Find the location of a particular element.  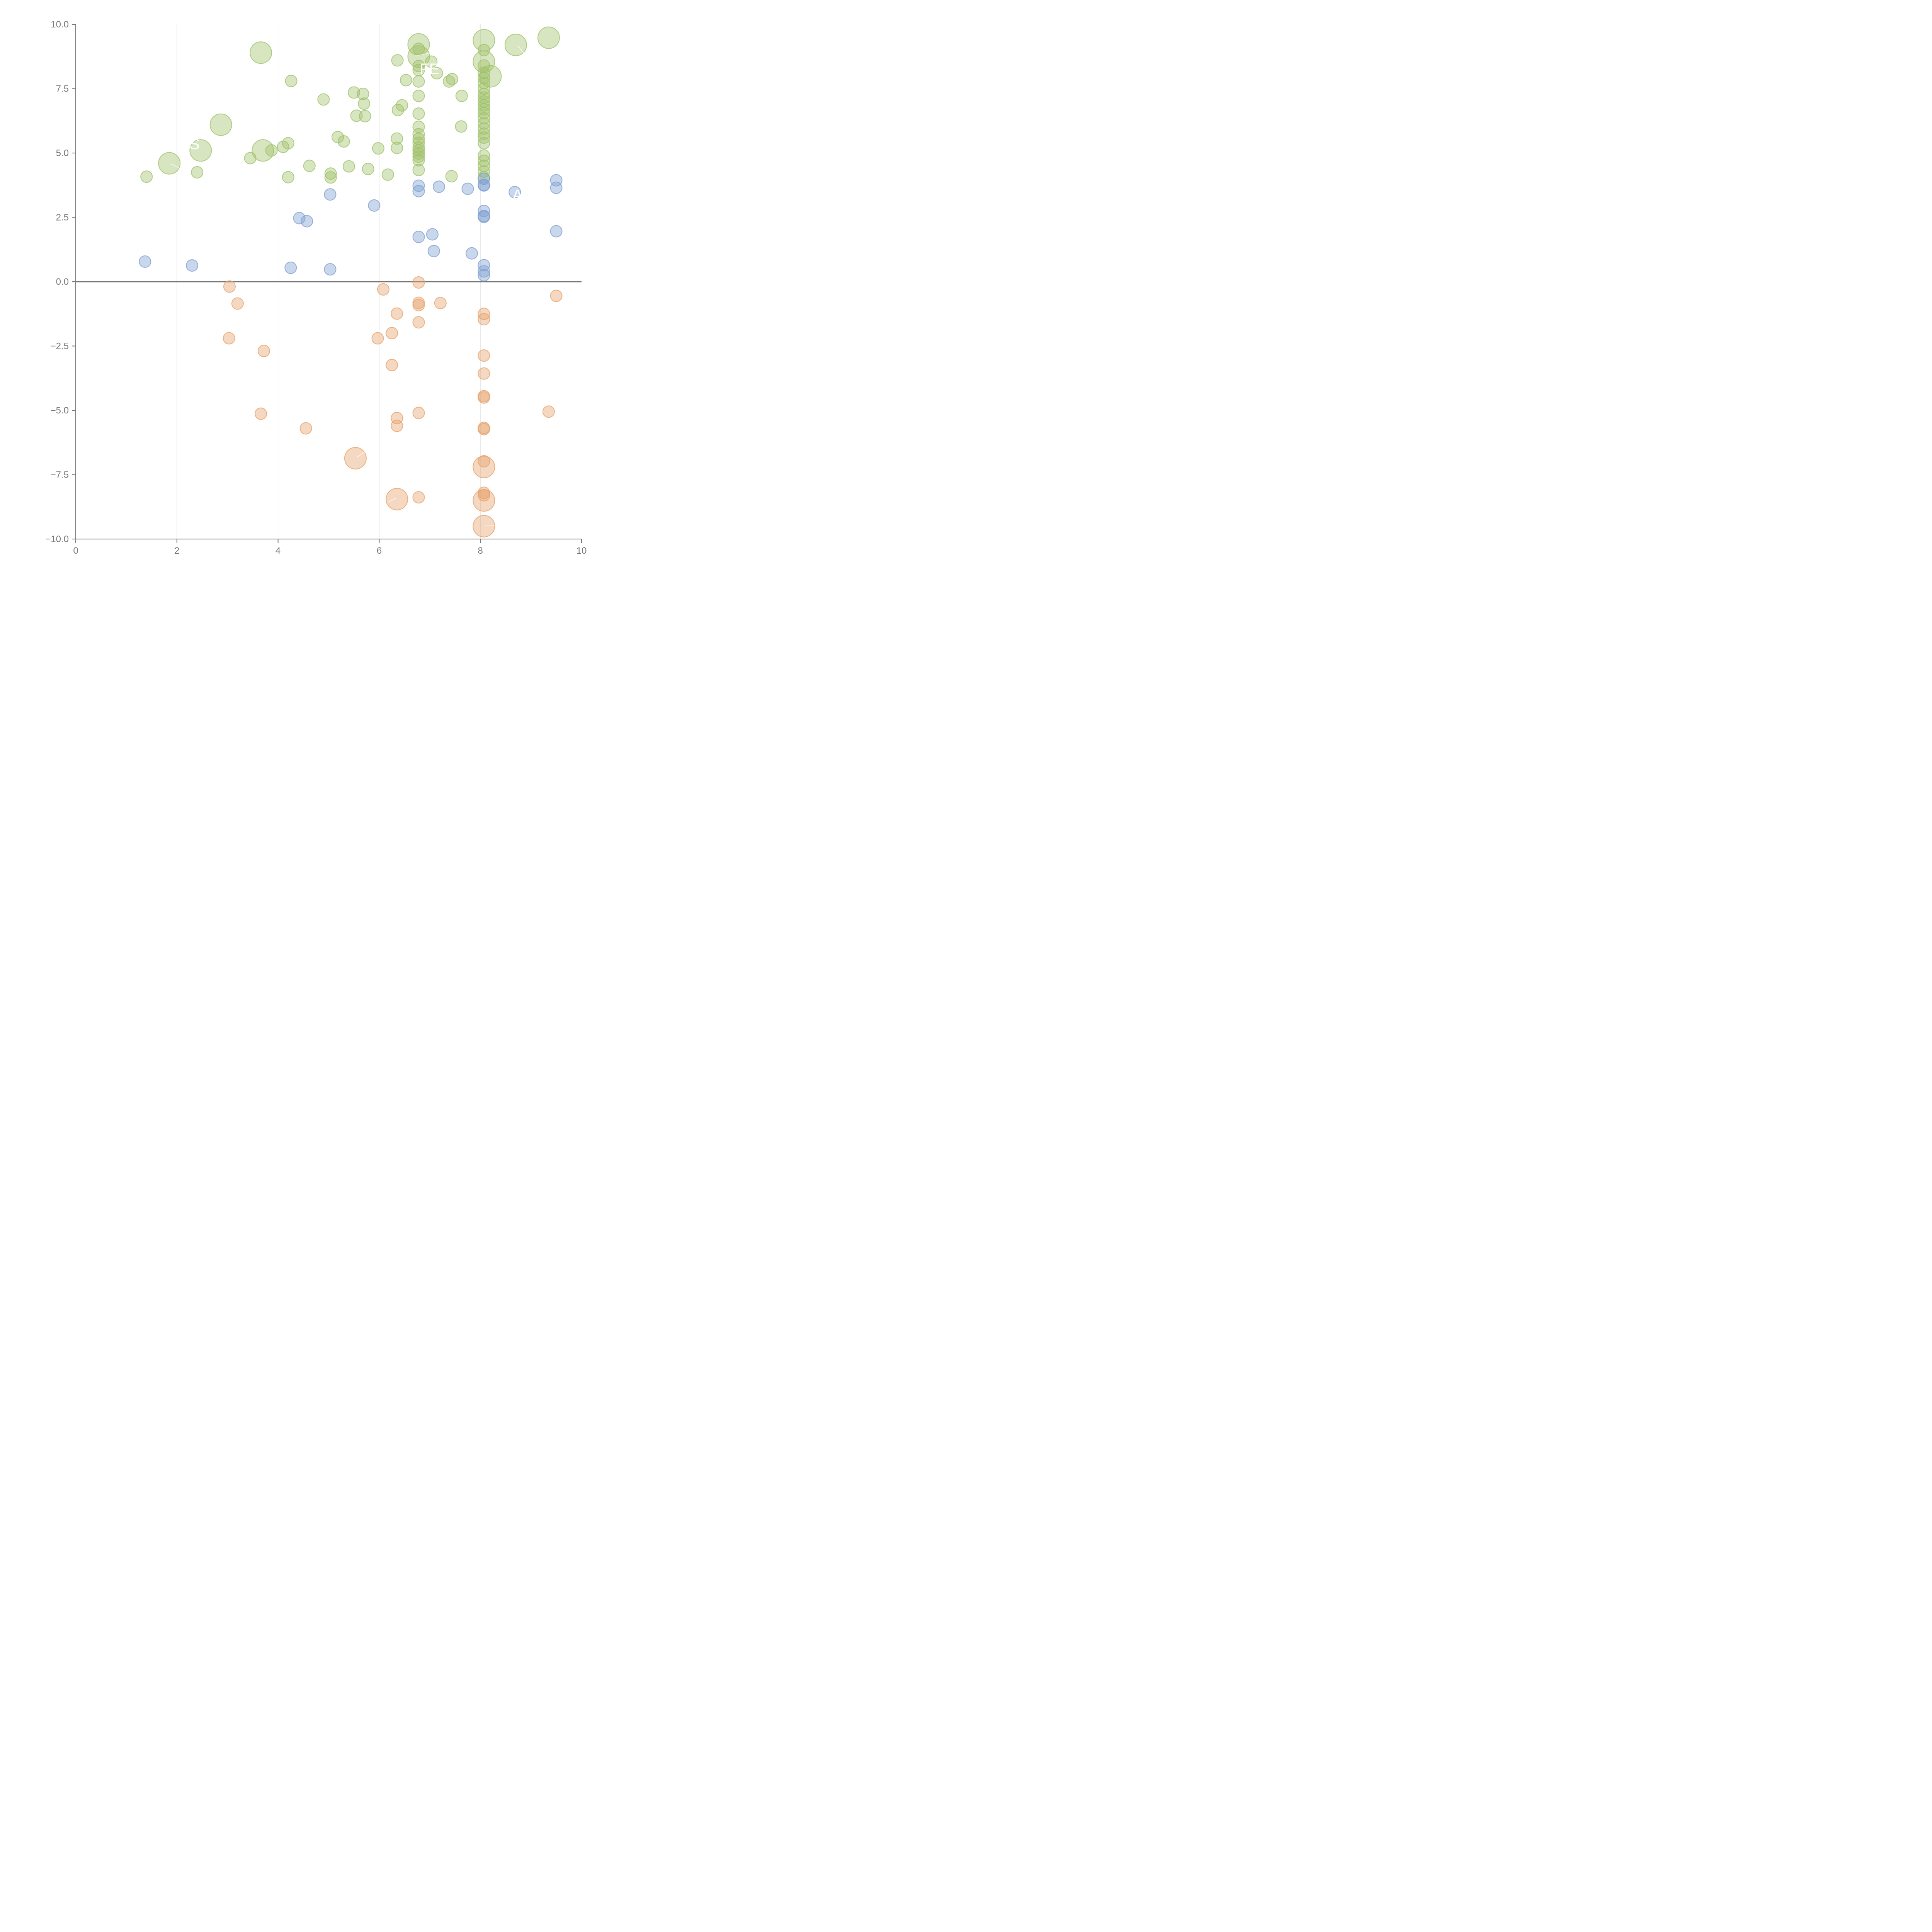

y-tick-label: 2.5 is located at coordinates (62, 218).